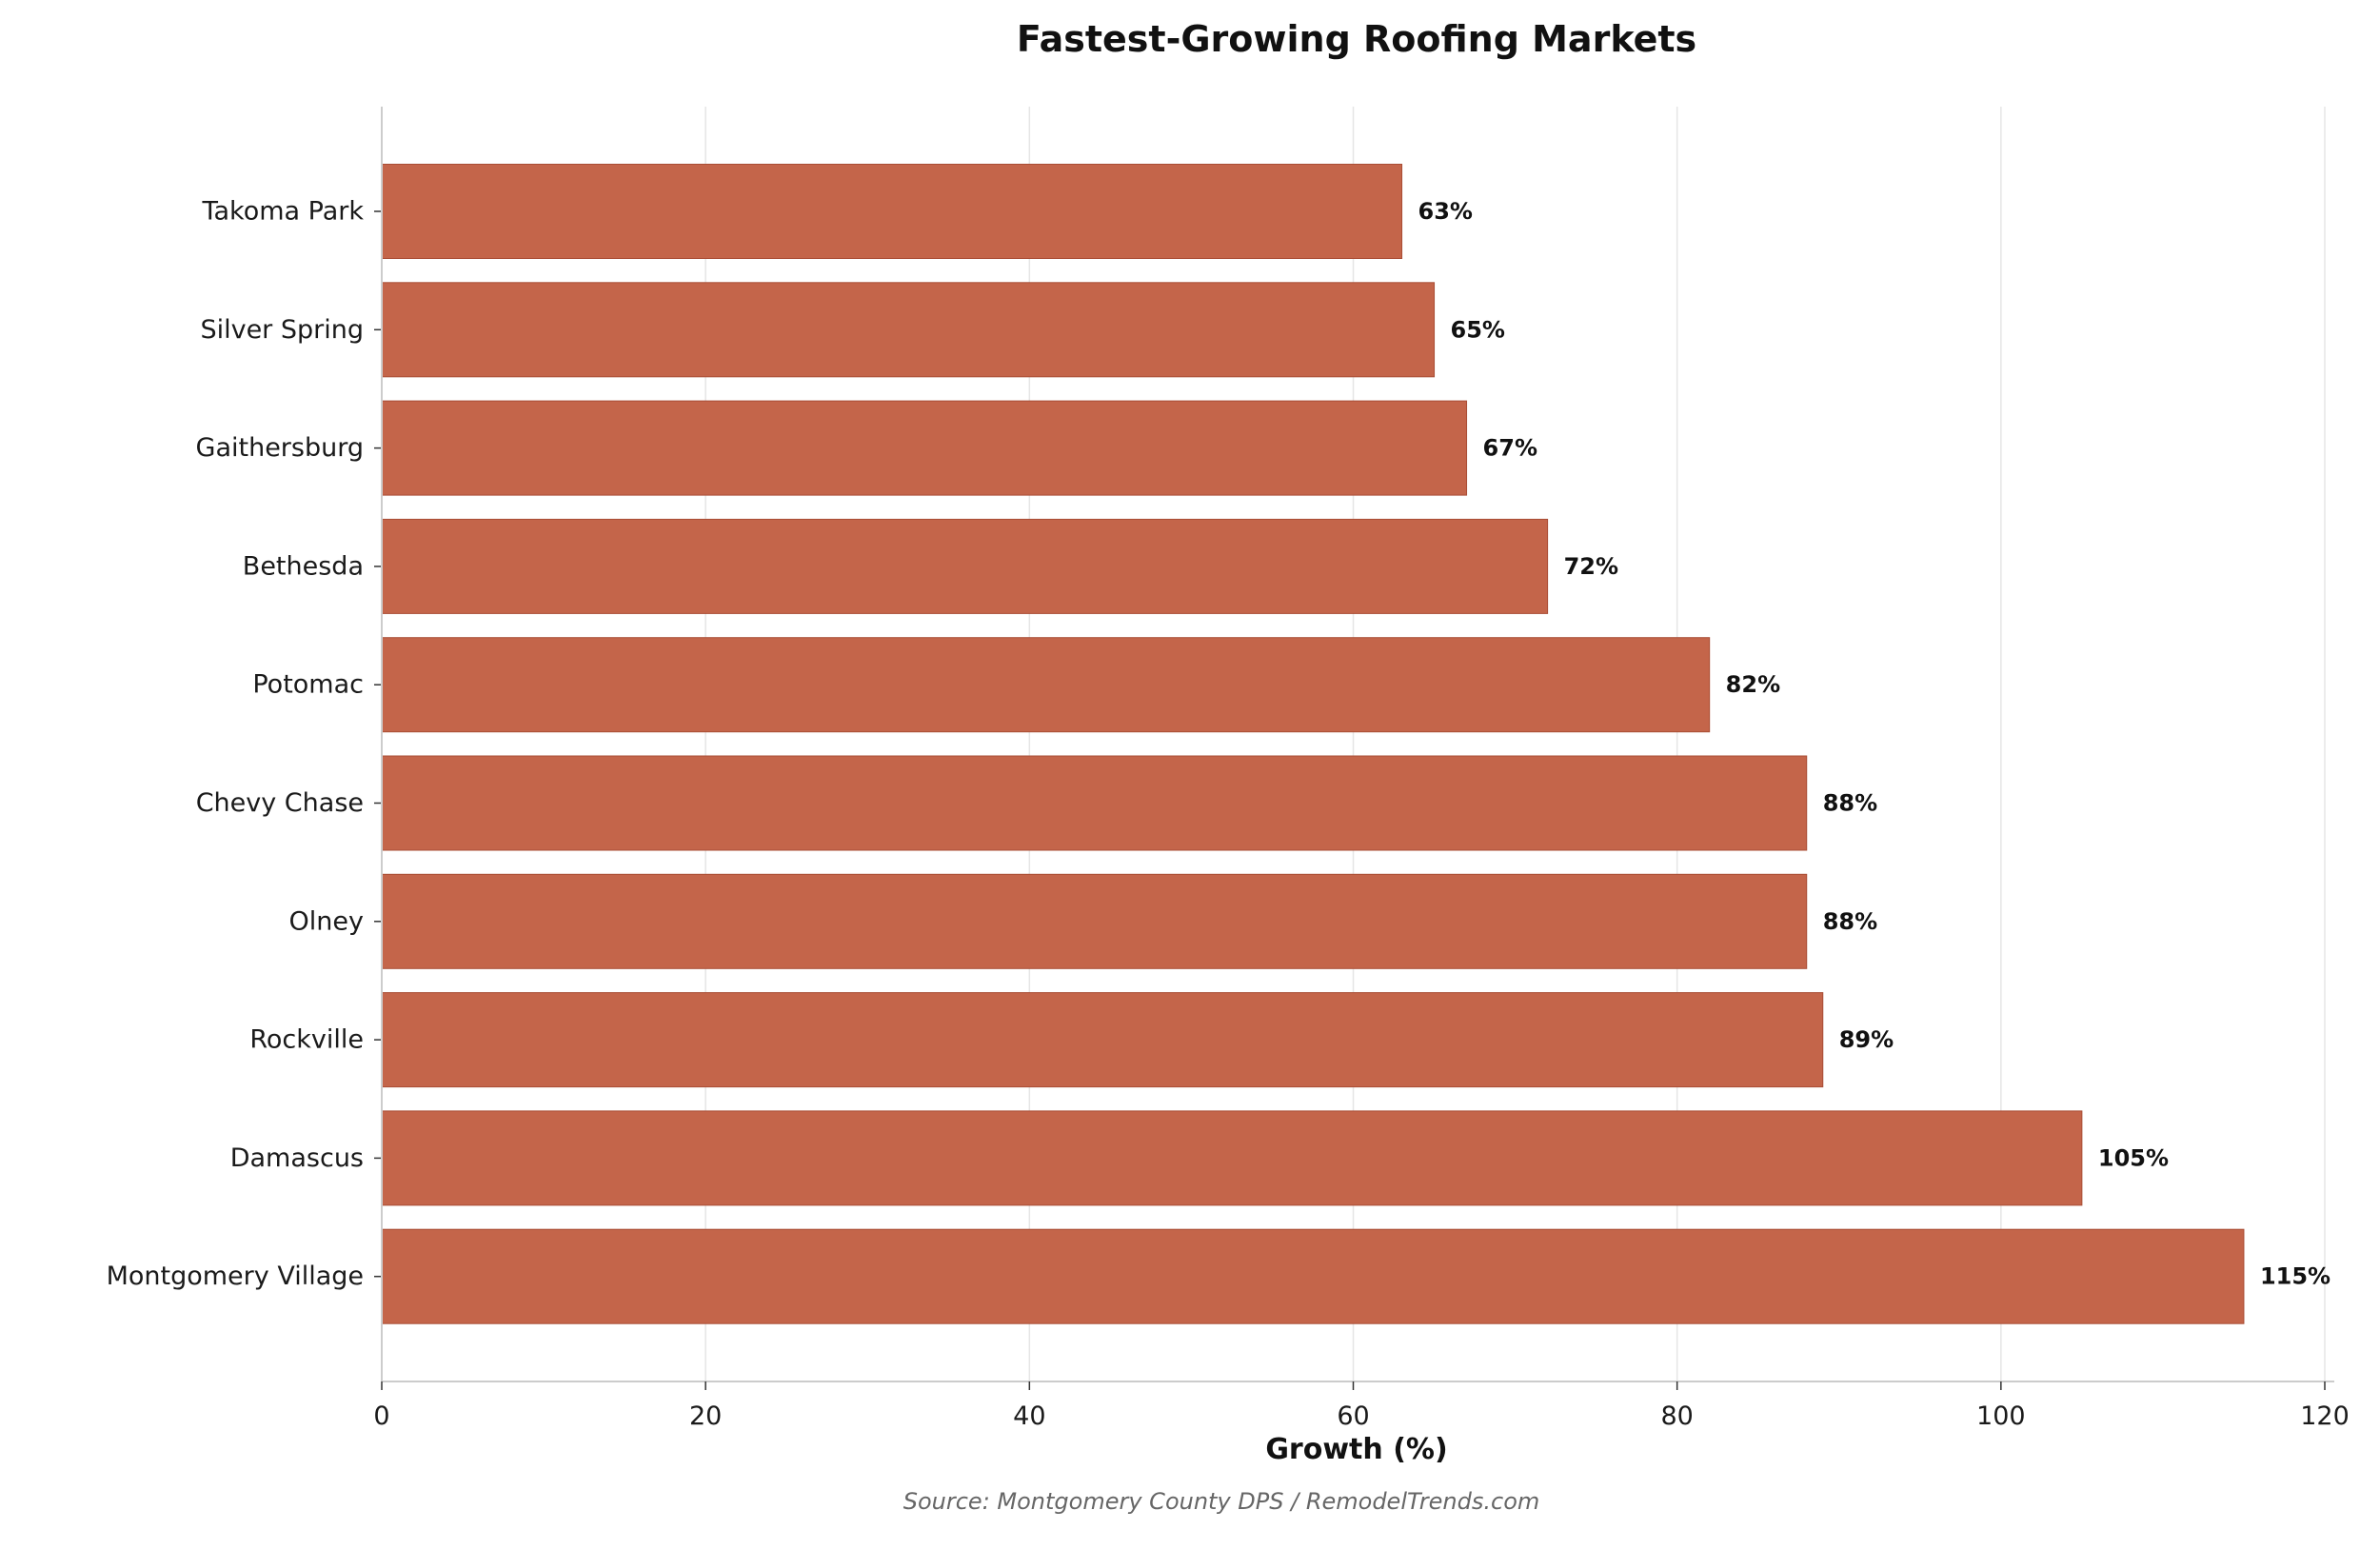 Image resolution: width=2380 pixels, height=1550 pixels. I want to click on x-tick-label: 20, so click(705, 1416).